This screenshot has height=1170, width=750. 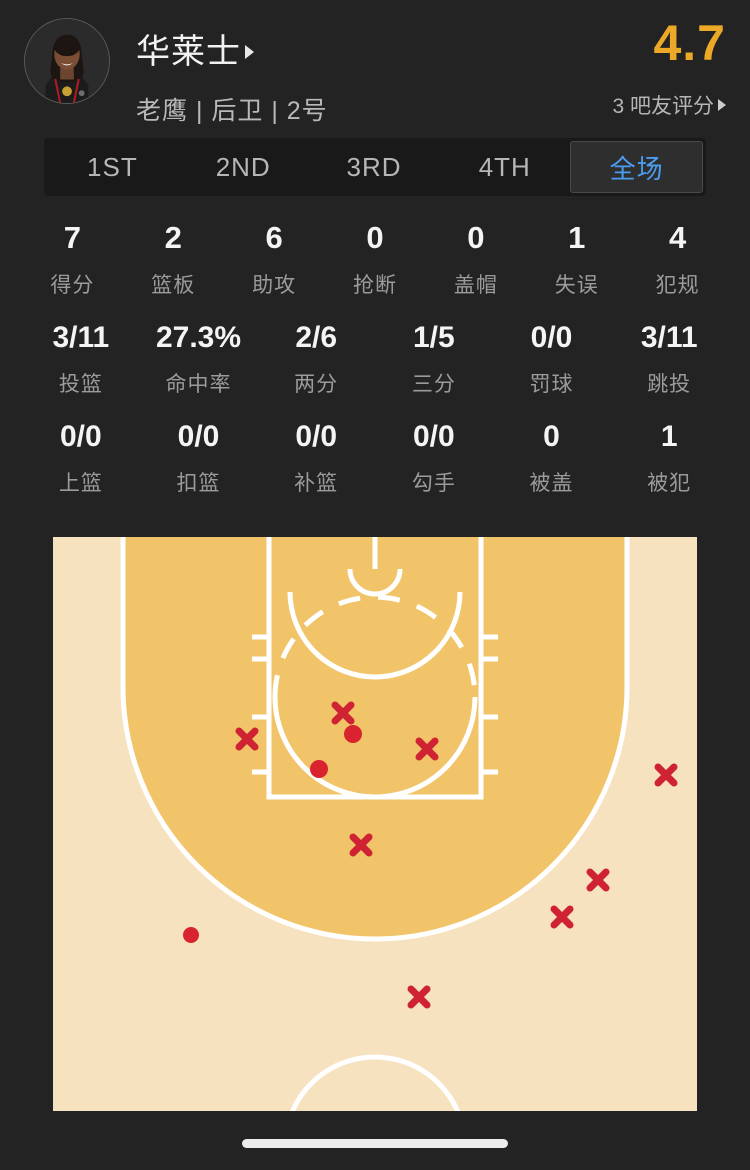 What do you see at coordinates (551, 384) in the screenshot?
I see `stat-label: 罚球` at bounding box center [551, 384].